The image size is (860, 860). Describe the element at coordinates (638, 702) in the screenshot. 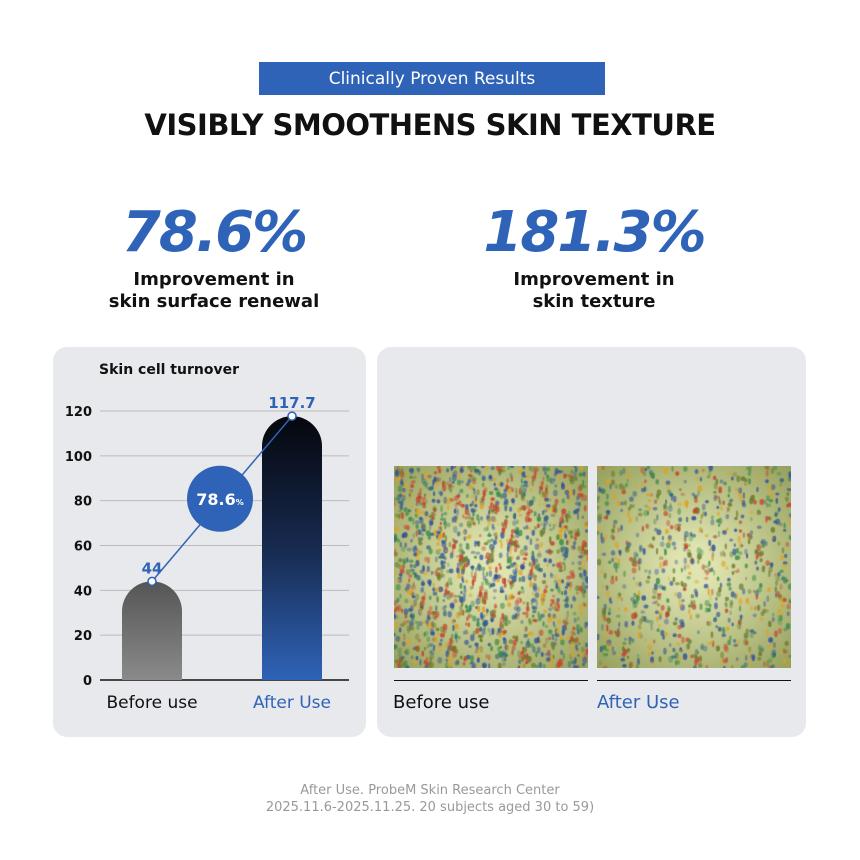

I see `after-image-label: After Use` at that location.